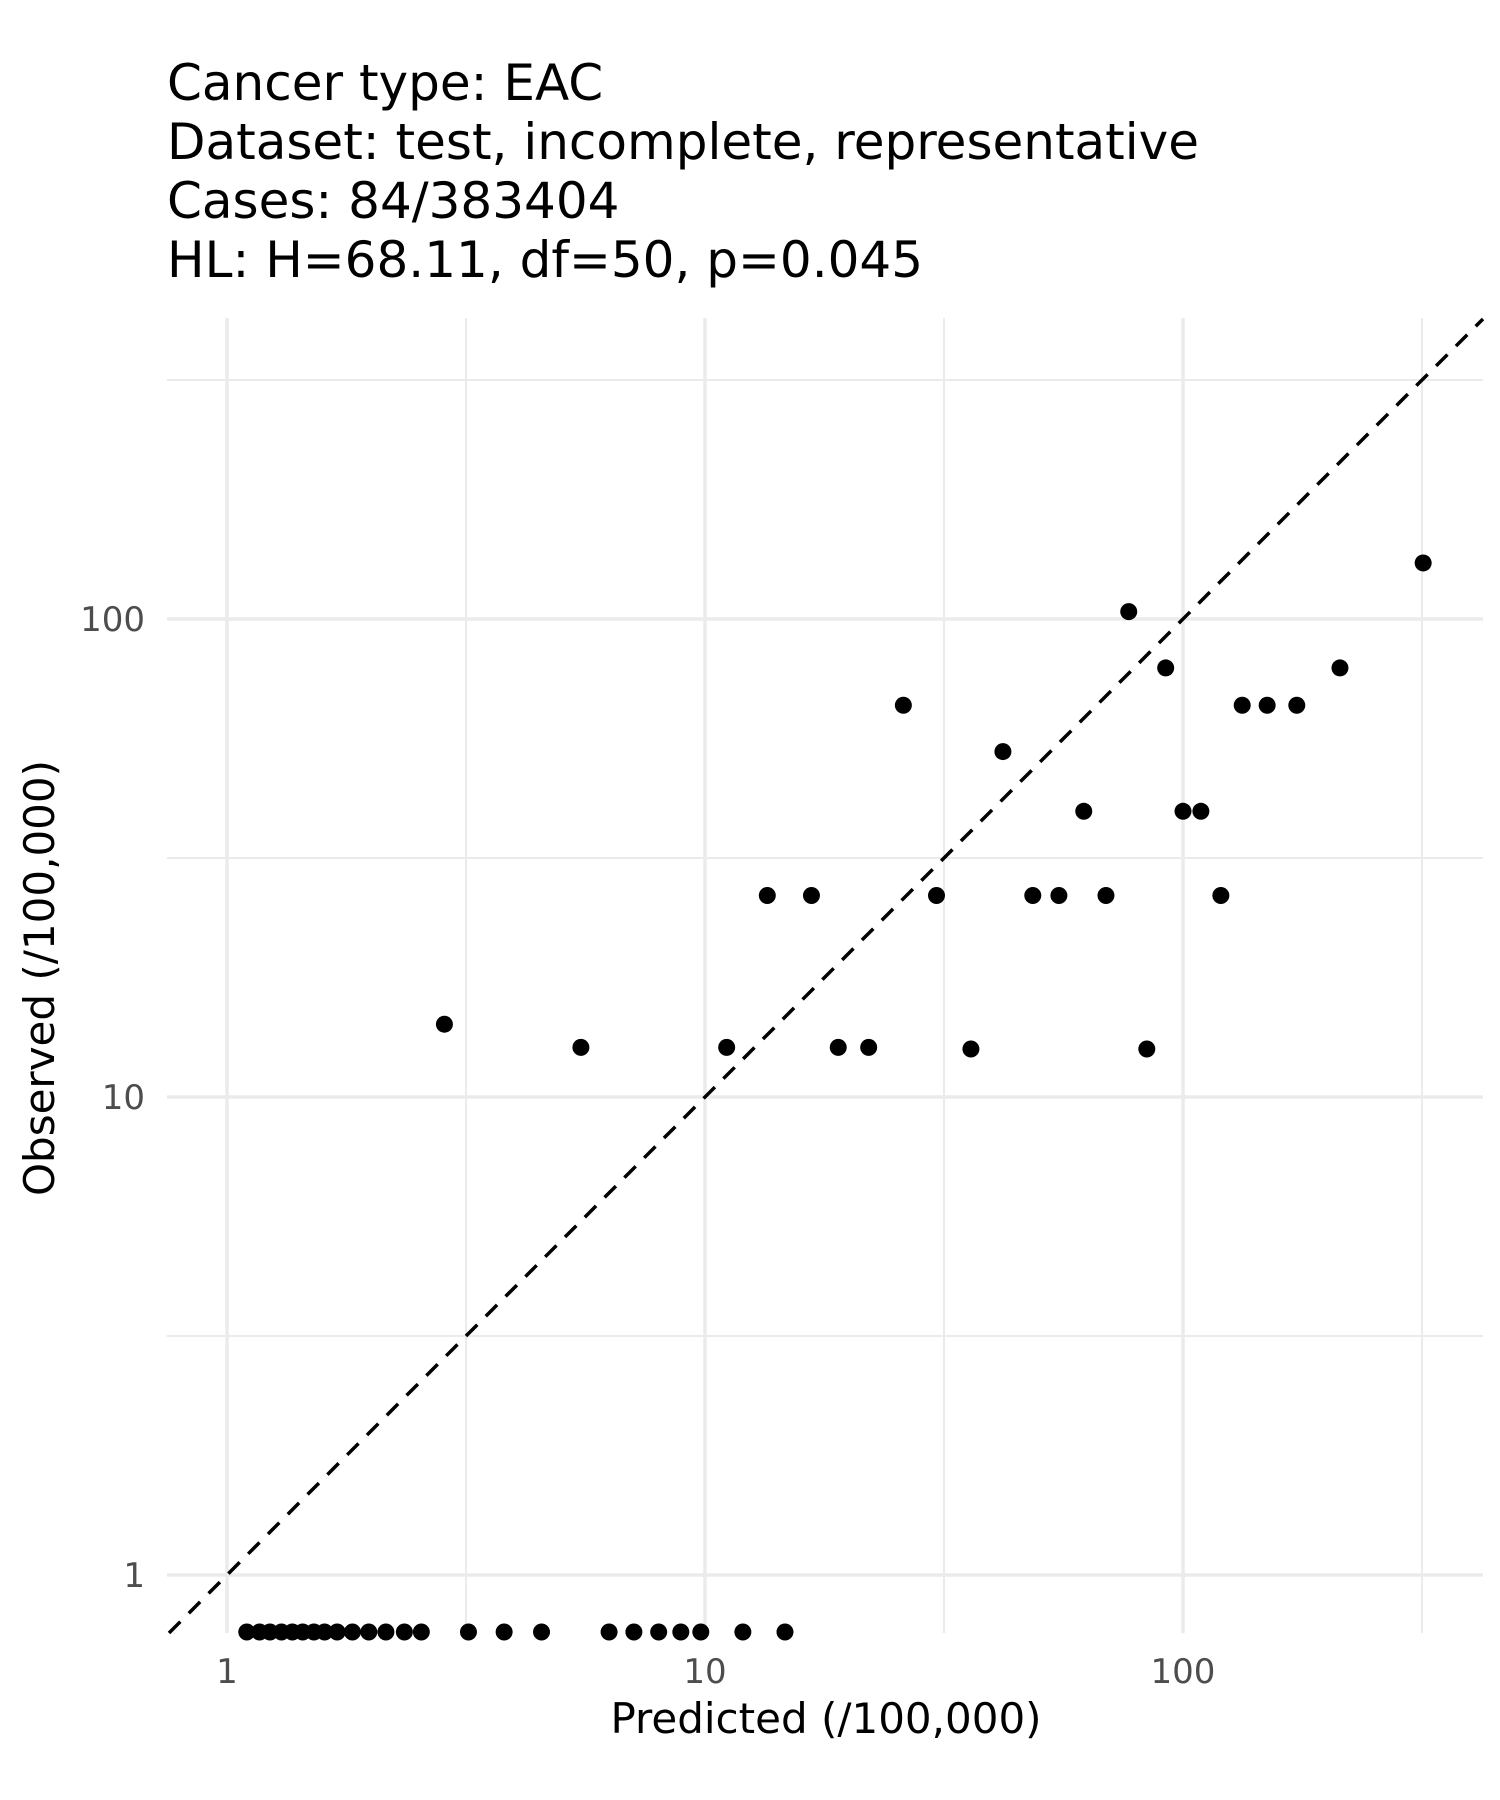 The width and height of the screenshot is (1500, 1800). Describe the element at coordinates (1183, 1672) in the screenshot. I see `x-tick-label: 100` at that location.